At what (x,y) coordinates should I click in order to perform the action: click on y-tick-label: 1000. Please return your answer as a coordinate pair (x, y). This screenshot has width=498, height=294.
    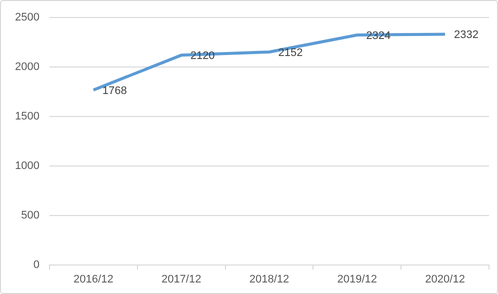
    Looking at the image, I should click on (27, 166).